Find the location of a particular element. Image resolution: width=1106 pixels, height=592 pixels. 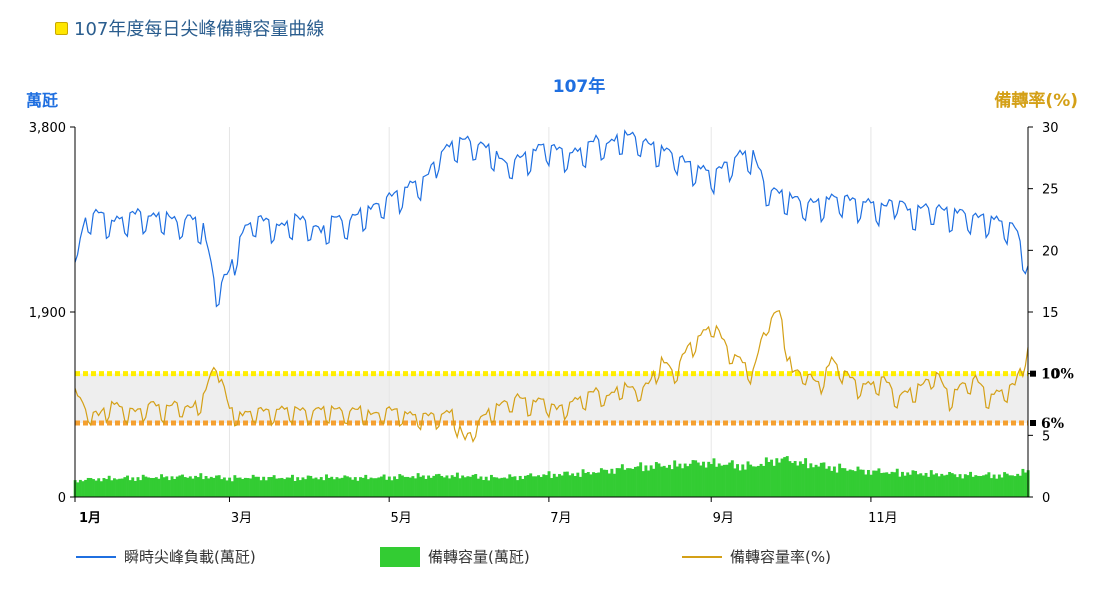

legend-line-load-icon is located at coordinates (96, 556).